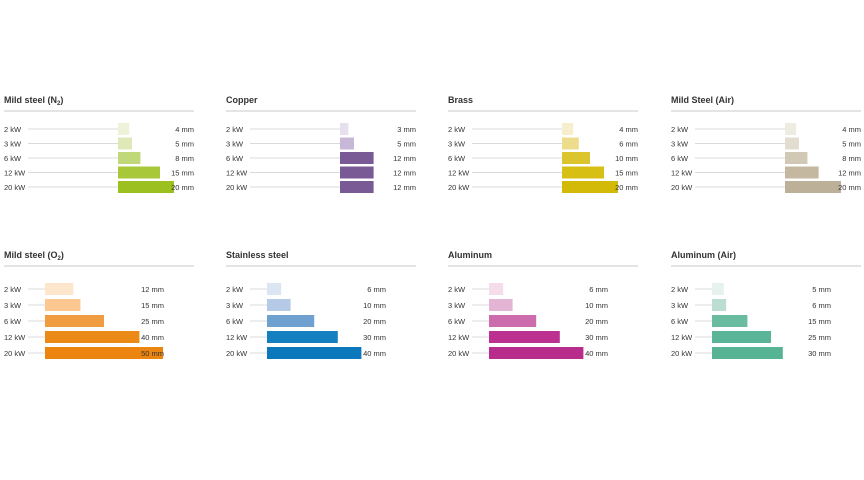 This screenshot has height=480, width=864. I want to click on value-label: 50 mm, so click(152, 353).